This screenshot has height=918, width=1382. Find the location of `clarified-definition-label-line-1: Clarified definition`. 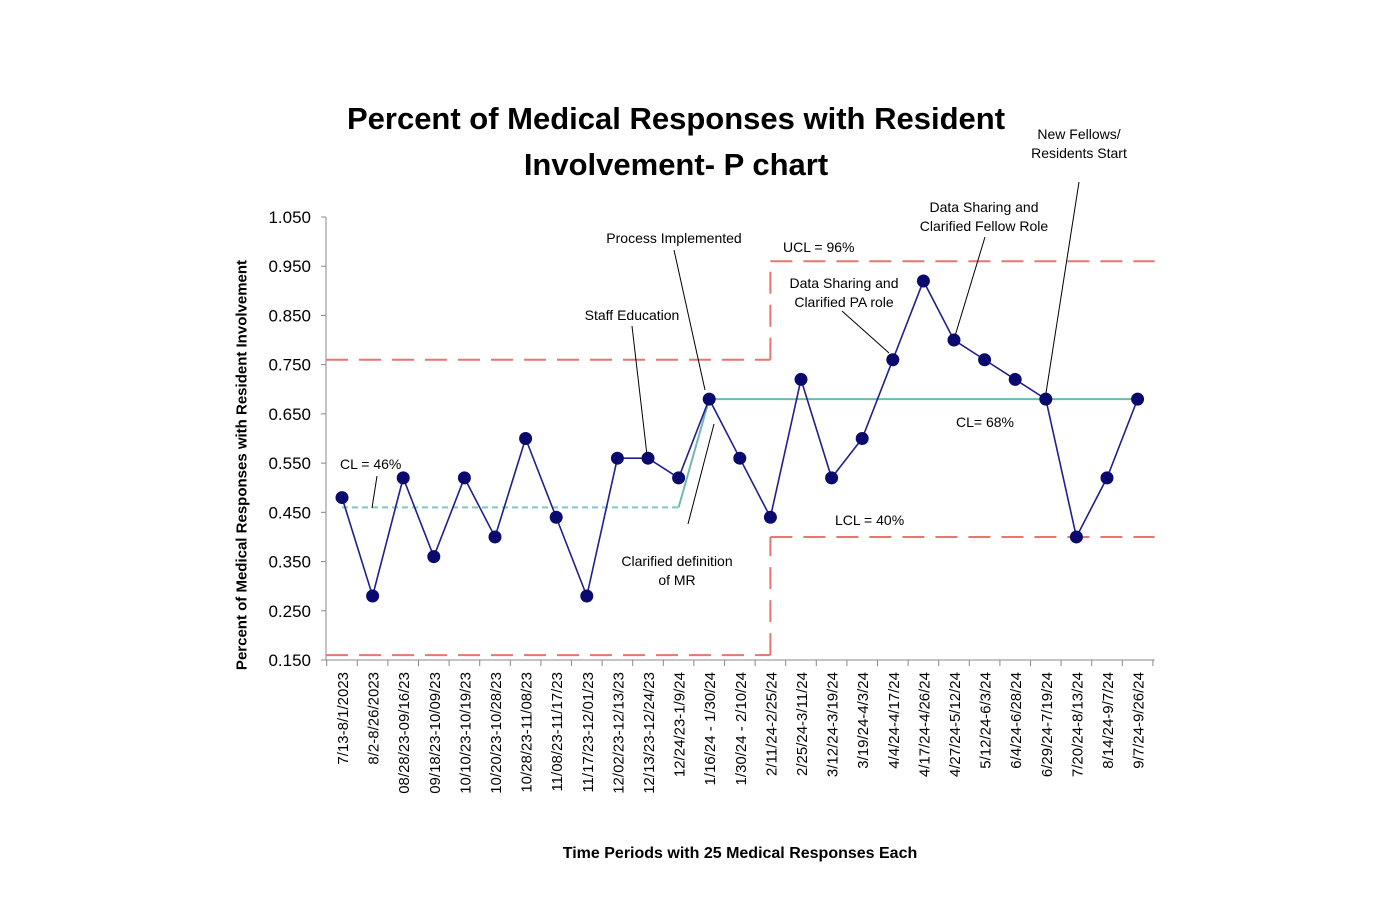

clarified-definition-label-line-1: Clarified definition is located at coordinates (676, 561).